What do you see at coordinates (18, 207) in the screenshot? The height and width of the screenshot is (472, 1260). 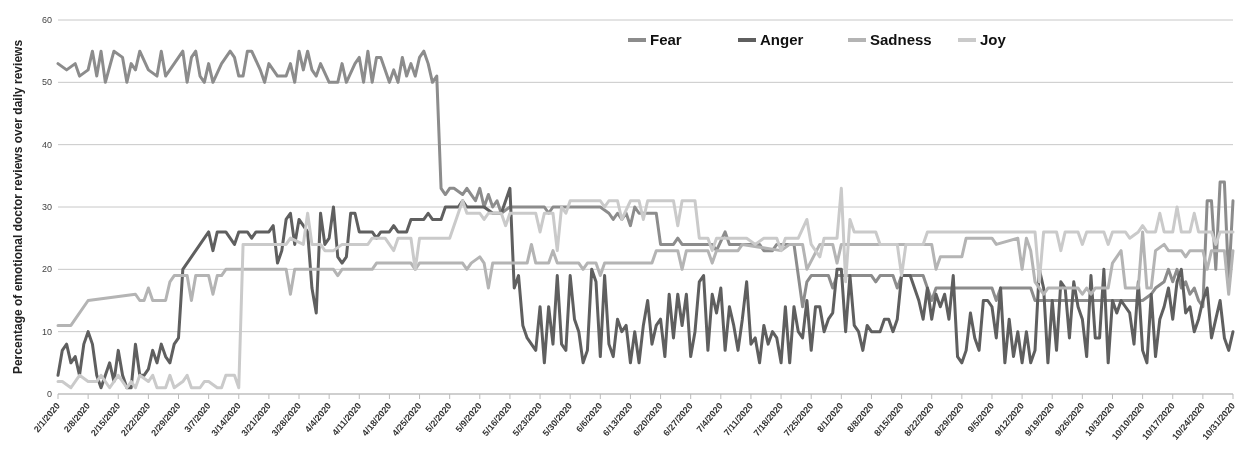 I see `y-axis-title: Percentage of emotional doctor reviews over daily reviews` at bounding box center [18, 207].